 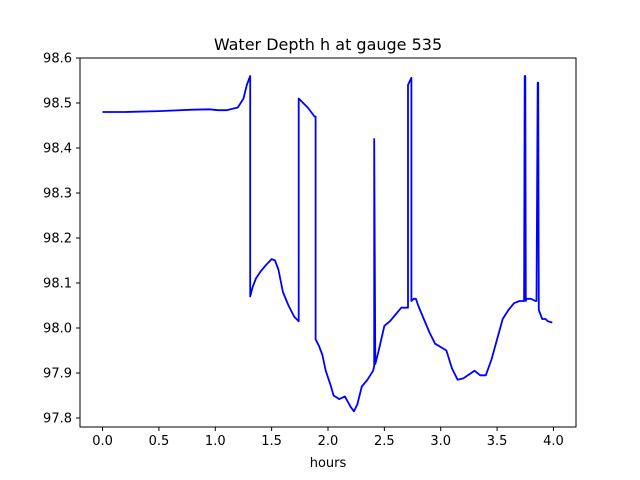 What do you see at coordinates (57, 419) in the screenshot?
I see `y-tick-label: 97.8` at bounding box center [57, 419].